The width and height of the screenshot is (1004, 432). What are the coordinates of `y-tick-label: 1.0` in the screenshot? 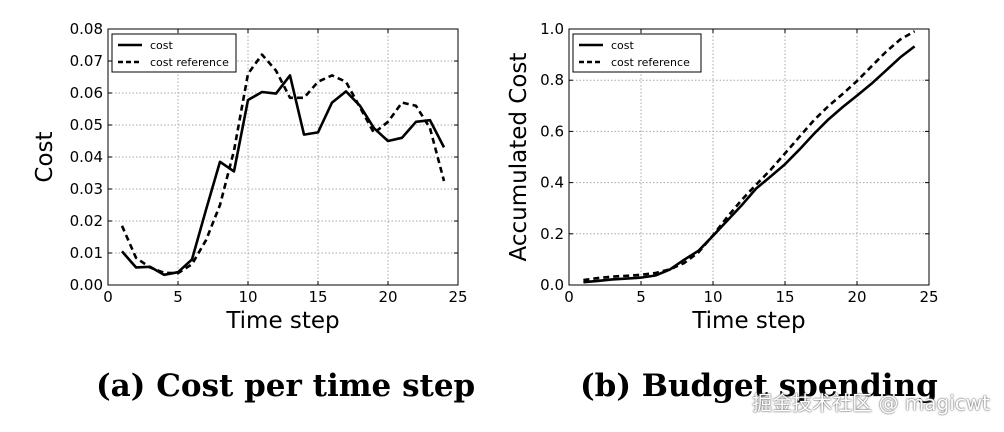 It's located at (552, 29).